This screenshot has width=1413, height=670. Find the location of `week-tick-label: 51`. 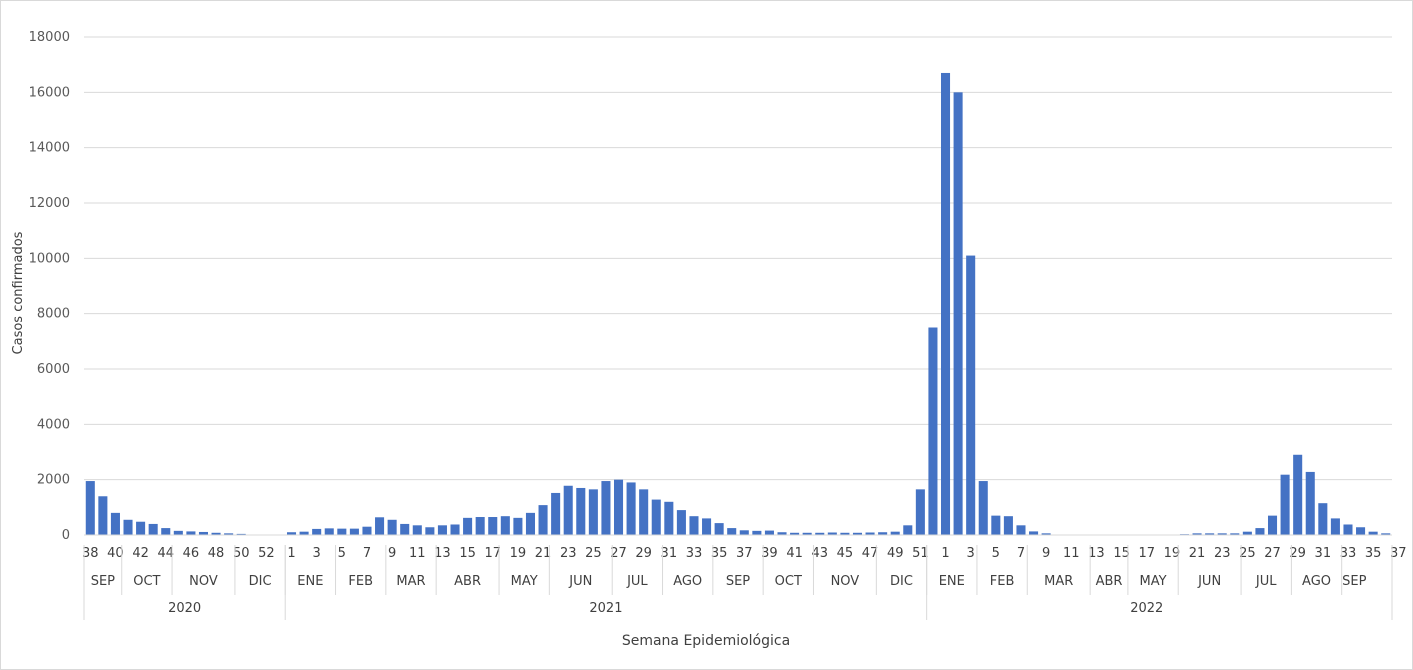

week-tick-label: 51 is located at coordinates (920, 553).